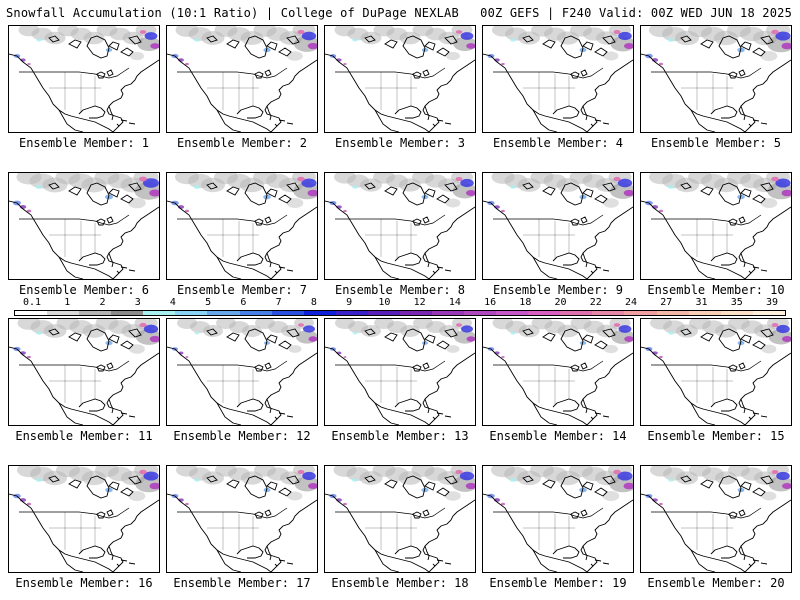 The width and height of the screenshot is (800, 600). Describe the element at coordinates (242, 583) in the screenshot. I see `ensemble-member-label: Ensemble Member: 17` at that location.